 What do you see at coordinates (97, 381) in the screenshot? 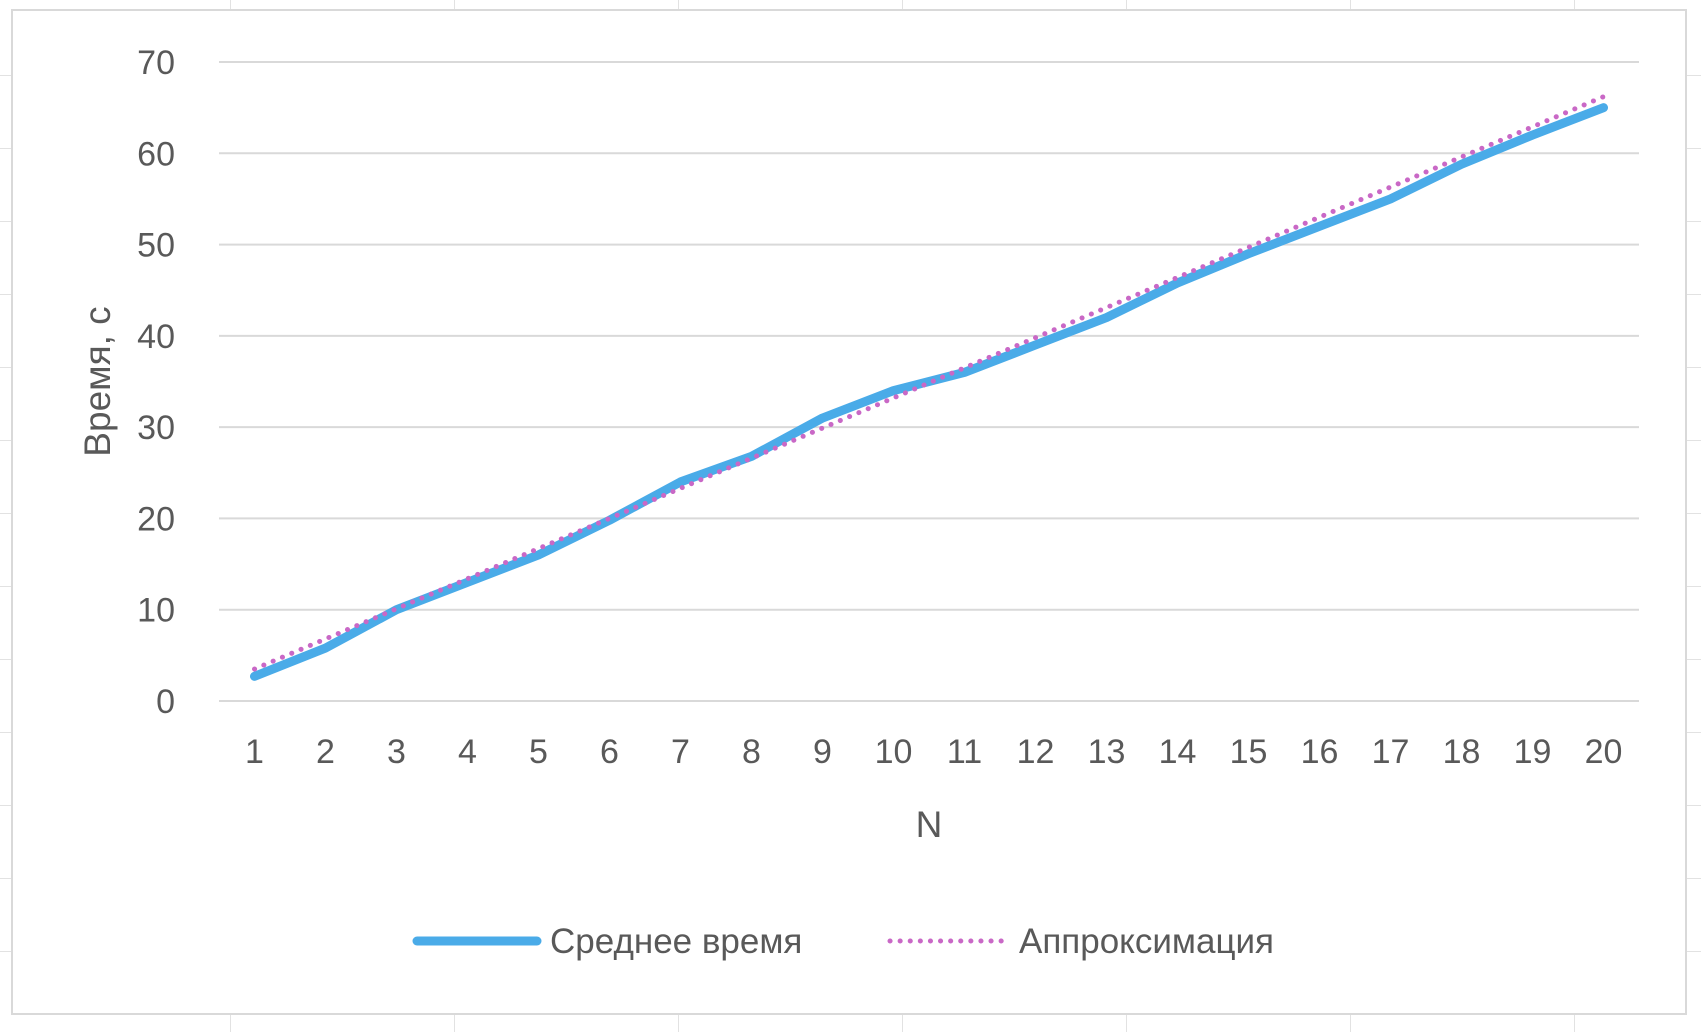
I see `y-axis-title: Время, с` at bounding box center [97, 381].